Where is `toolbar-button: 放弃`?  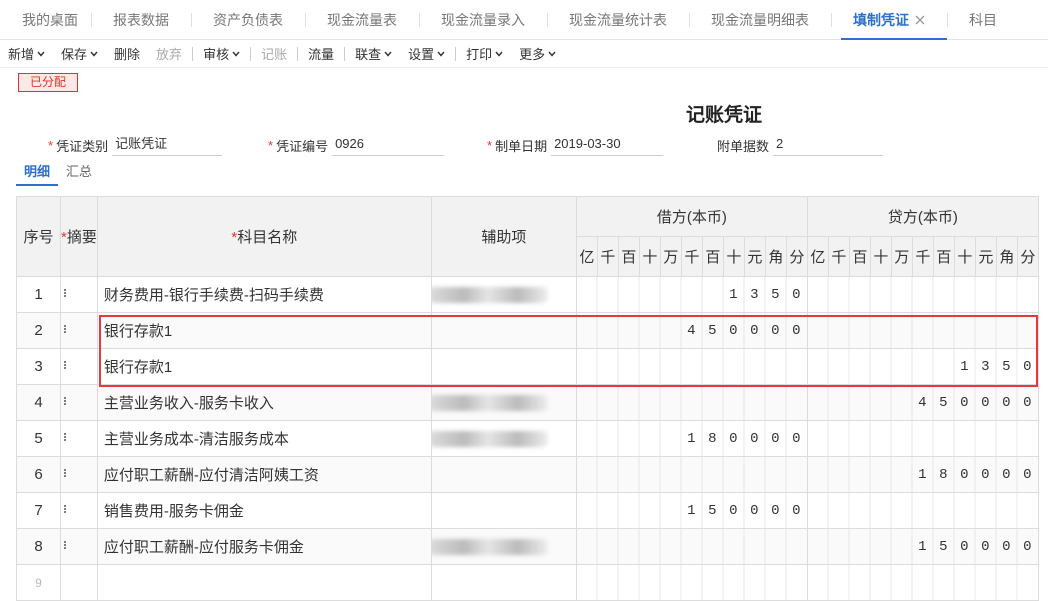
toolbar-button: 放弃 is located at coordinates (169, 53).